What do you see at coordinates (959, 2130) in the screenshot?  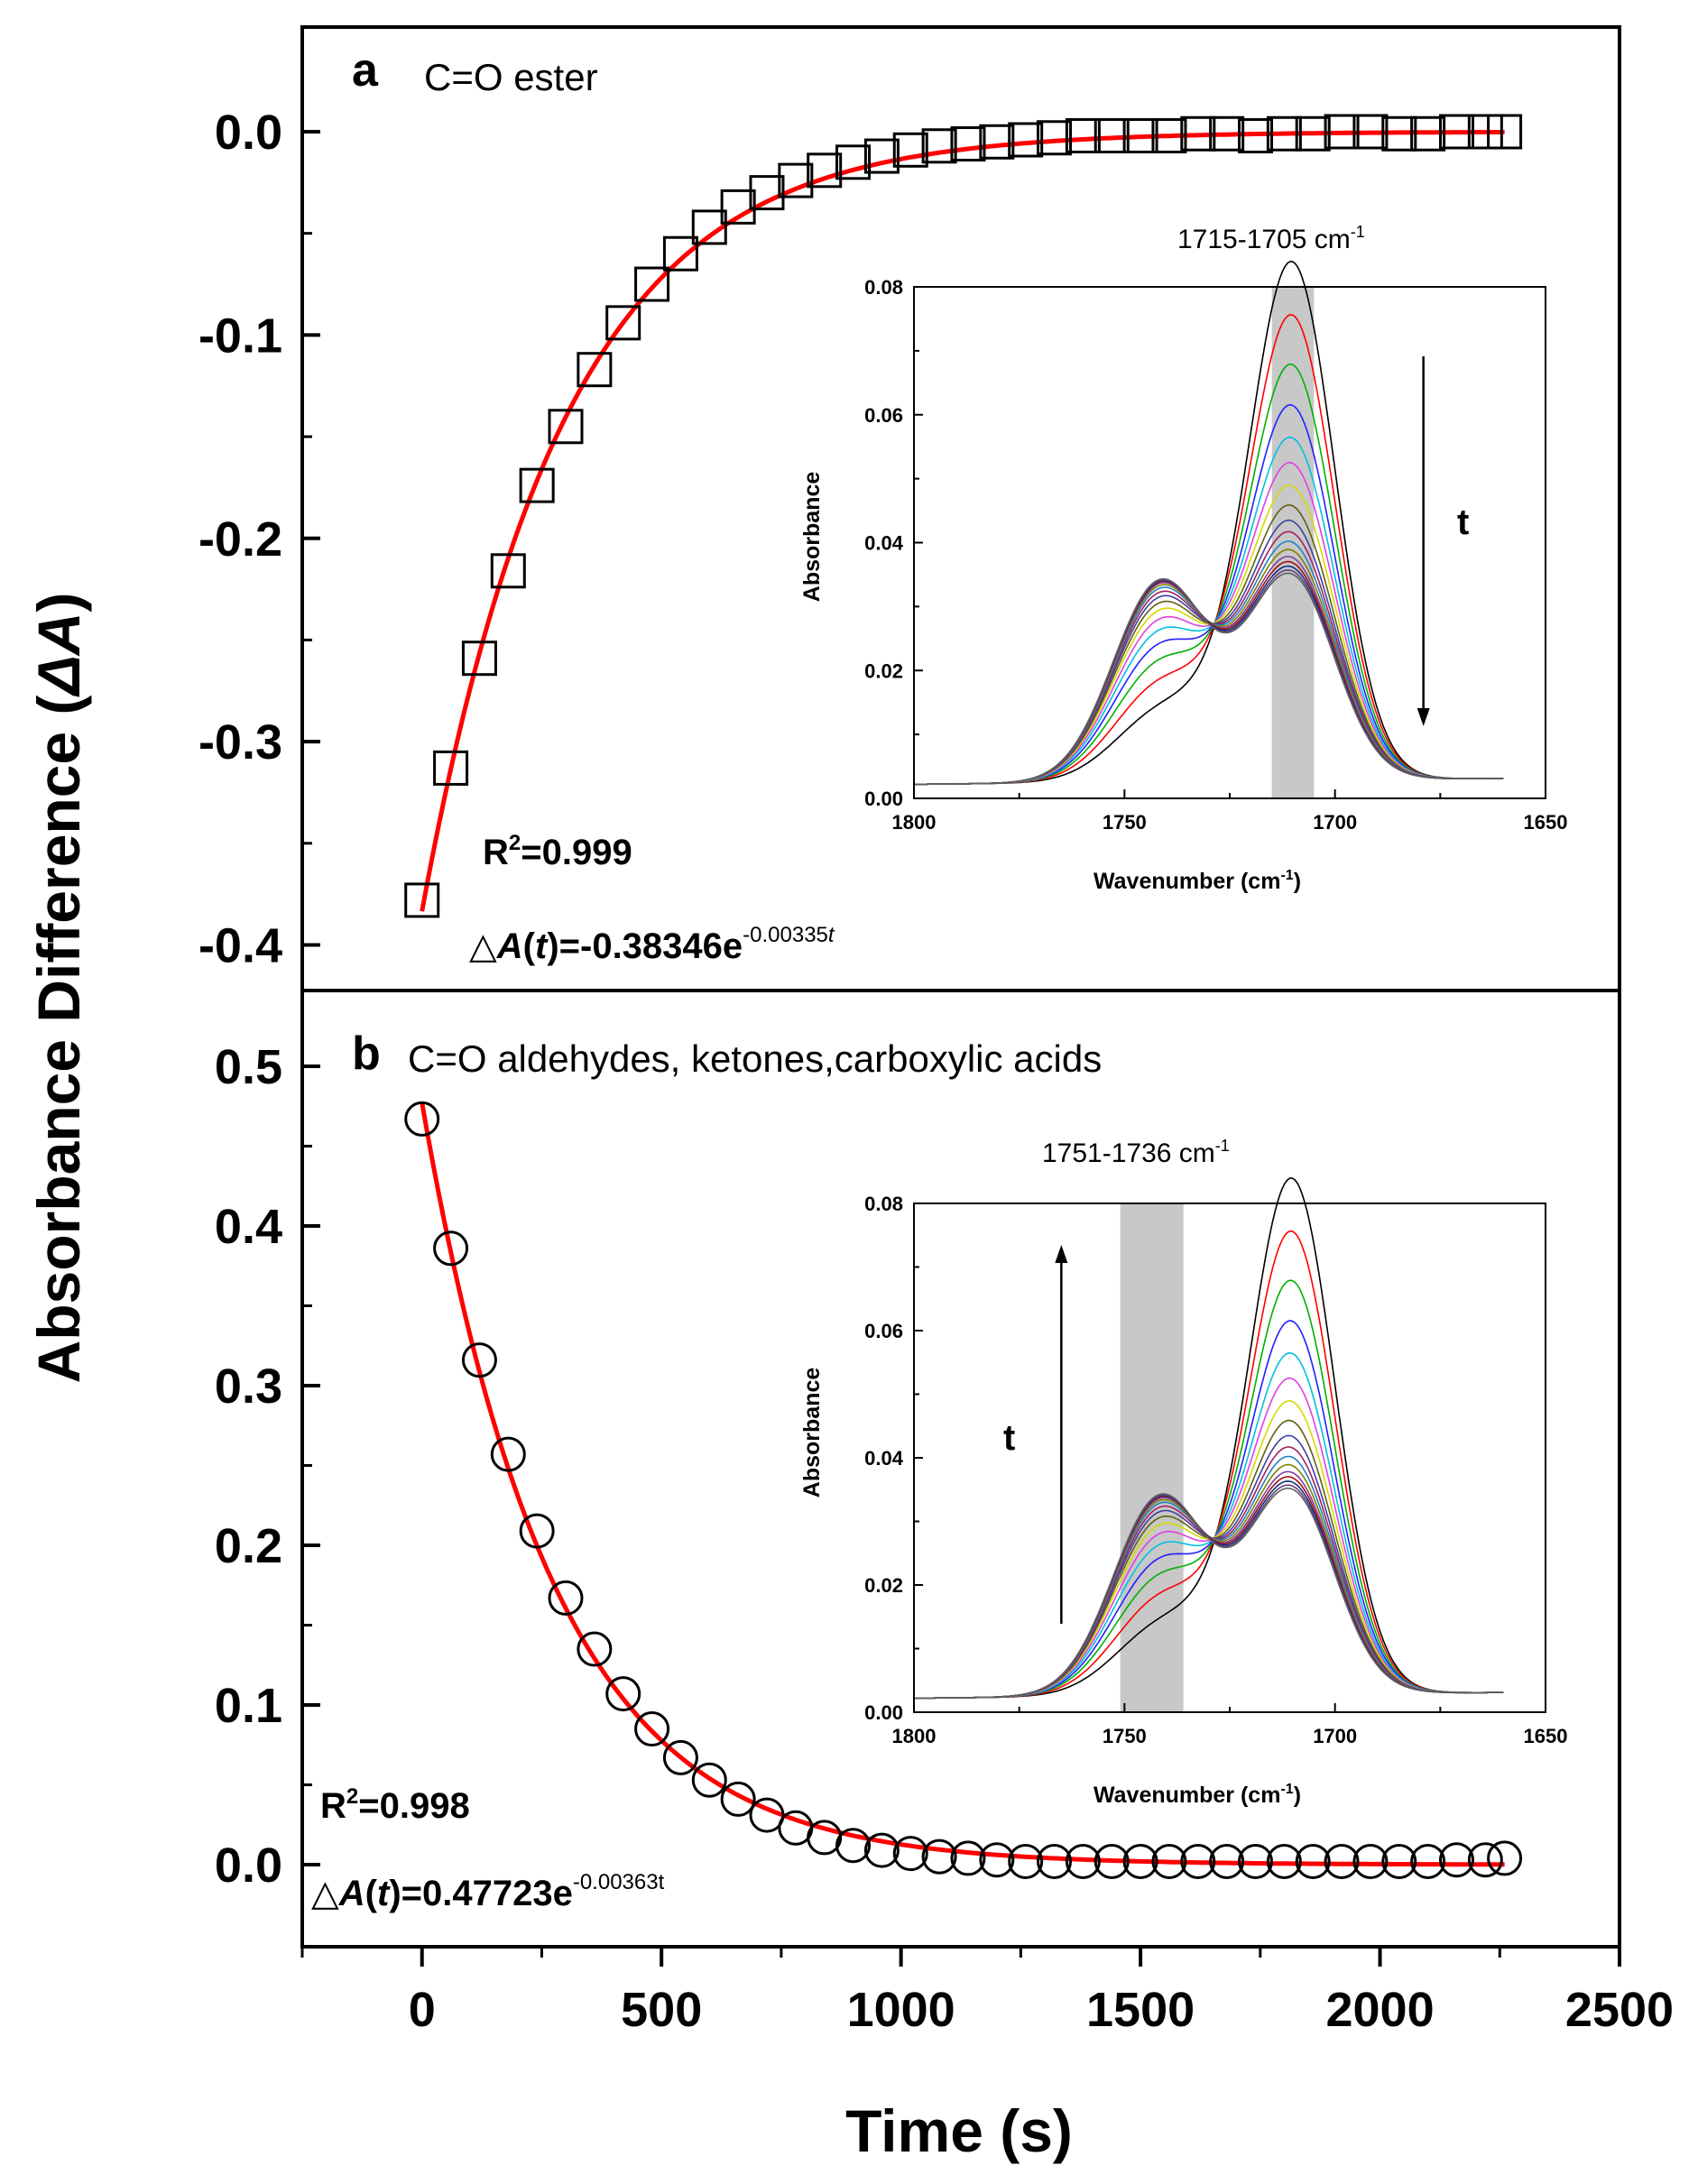 I see `shared-x-label: Time (s)` at bounding box center [959, 2130].